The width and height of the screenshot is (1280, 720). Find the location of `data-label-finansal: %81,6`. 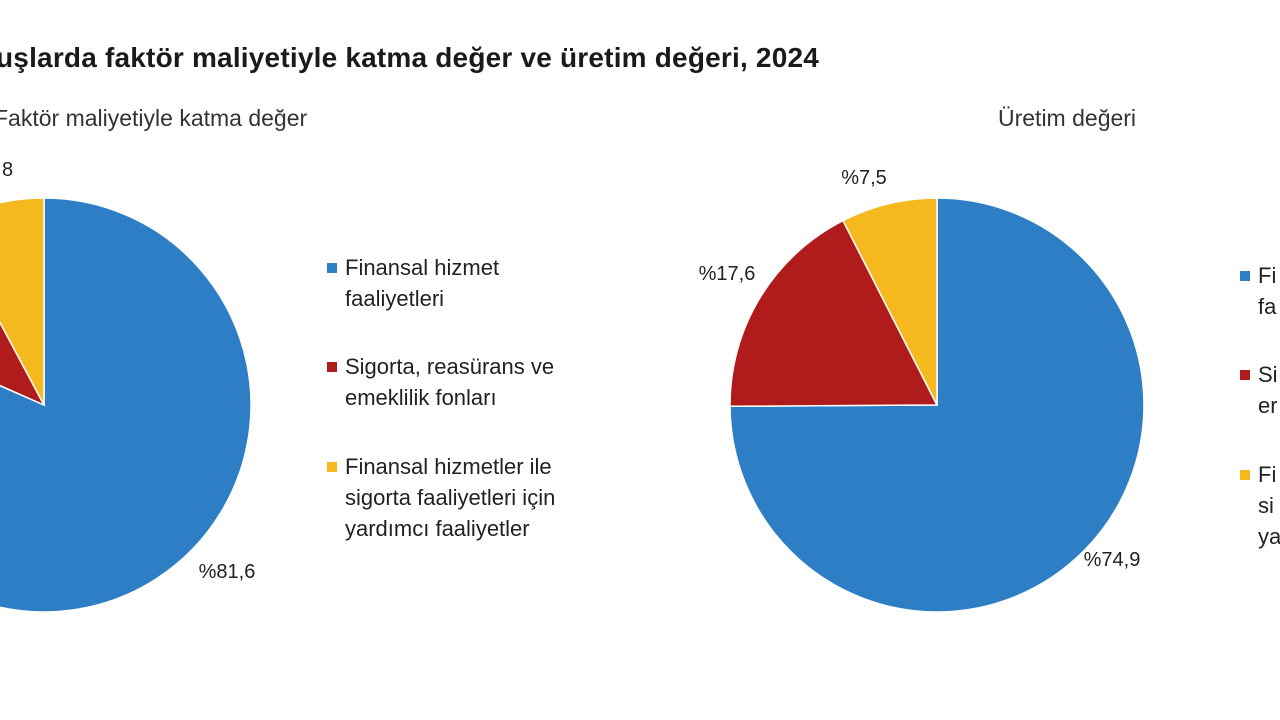

data-label-finansal: %81,6 is located at coordinates (227, 572).